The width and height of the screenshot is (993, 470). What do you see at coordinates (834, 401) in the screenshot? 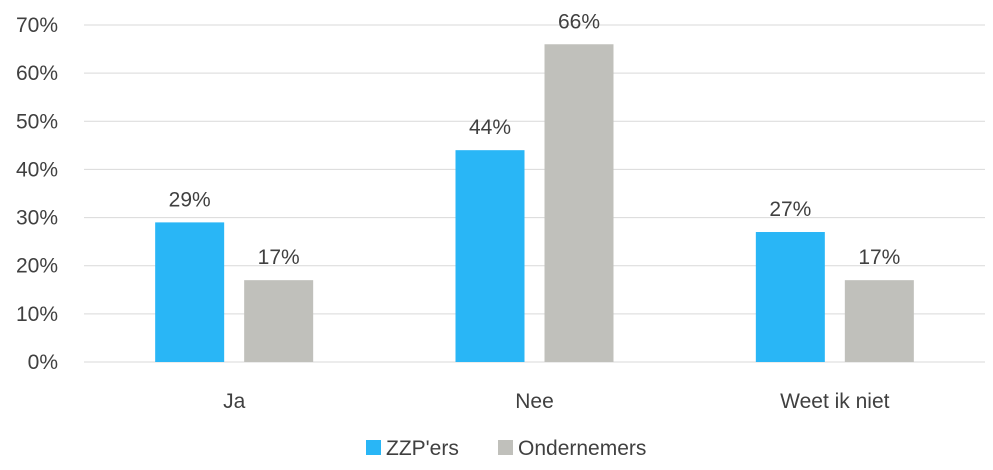
I see `x-tick-label: Weet ik niet` at bounding box center [834, 401].